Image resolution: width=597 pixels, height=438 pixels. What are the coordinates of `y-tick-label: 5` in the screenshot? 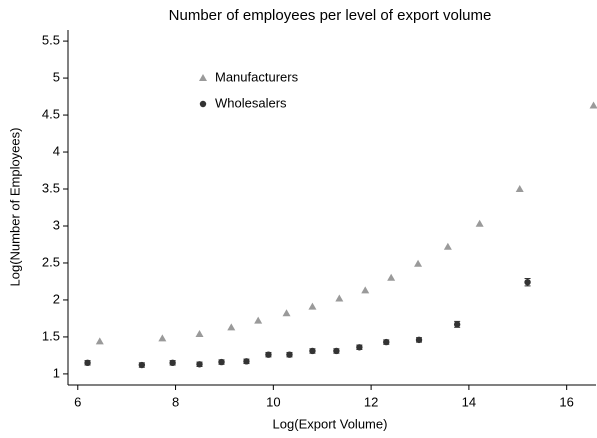 It's located at (56, 77).